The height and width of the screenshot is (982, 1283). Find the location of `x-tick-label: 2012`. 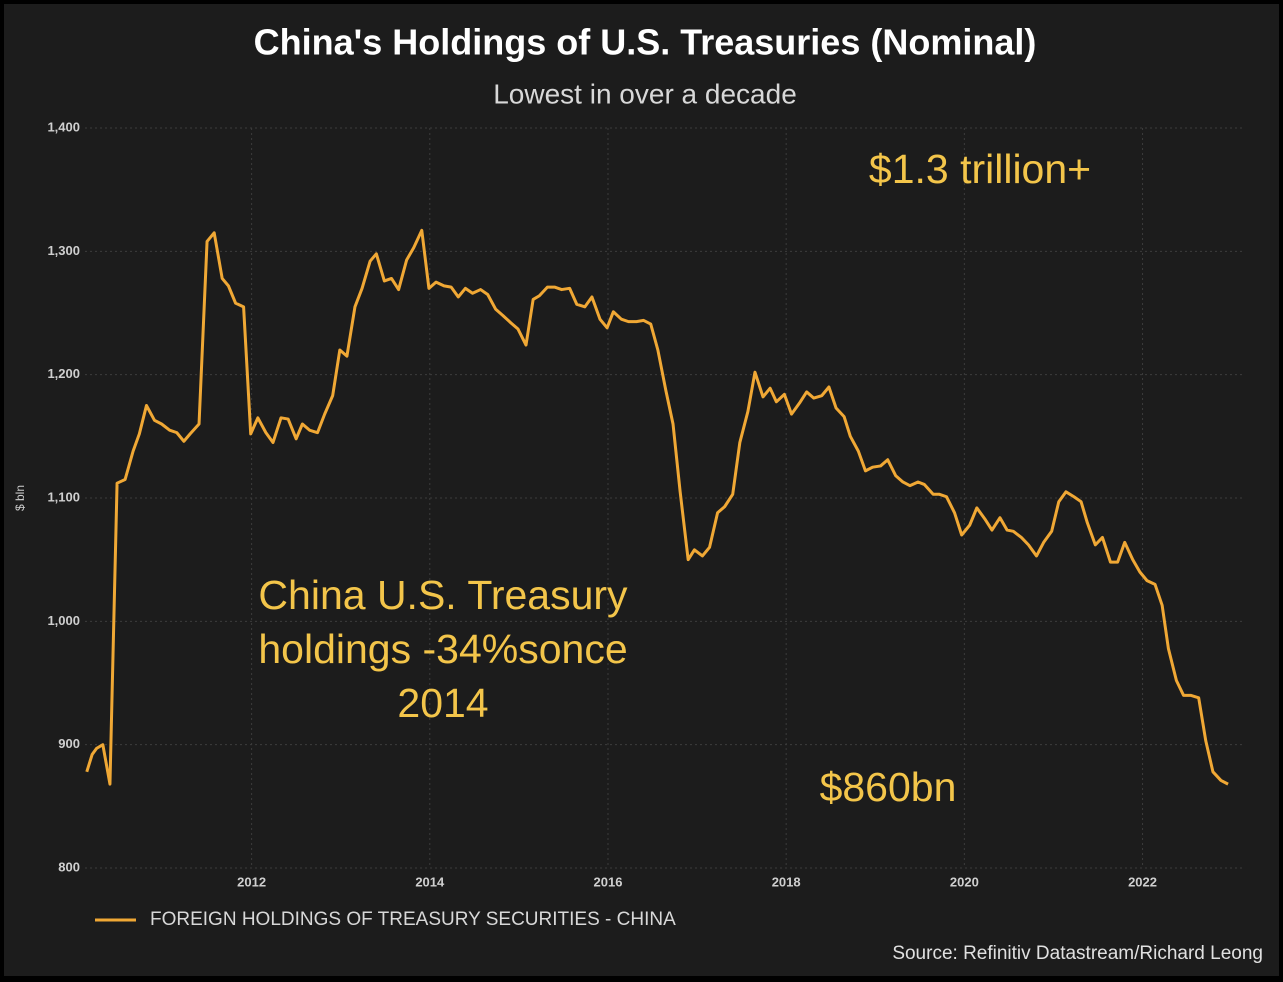

x-tick-label: 2012 is located at coordinates (251, 881).